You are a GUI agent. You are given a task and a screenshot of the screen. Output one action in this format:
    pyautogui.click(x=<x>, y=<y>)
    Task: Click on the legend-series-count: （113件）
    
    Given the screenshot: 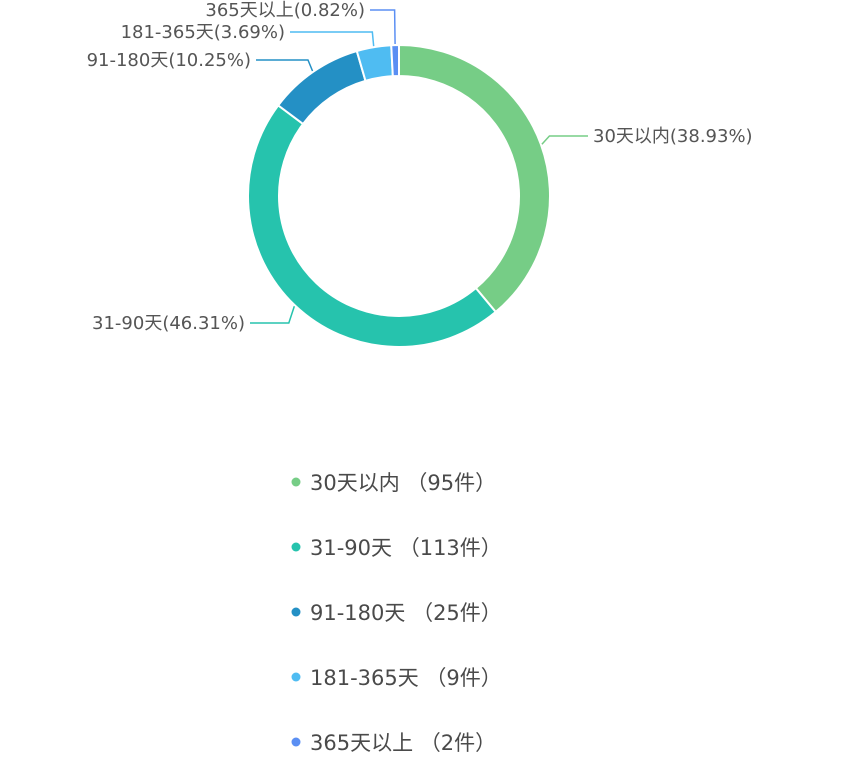 What is the action you would take?
    pyautogui.click(x=447, y=548)
    